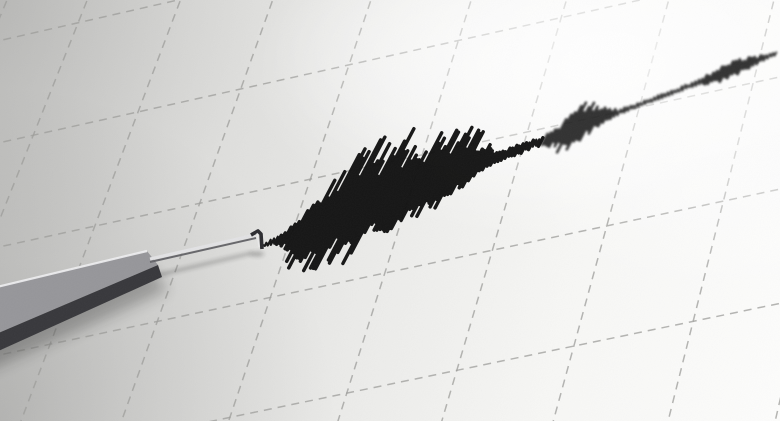 The width and height of the screenshot is (780, 421). Describe the element at coordinates (203, 264) in the screenshot. I see `needle-rod-shadow` at that location.